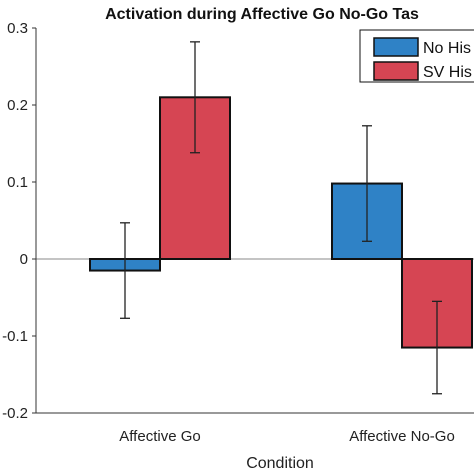 The image size is (474, 474). Describe the element at coordinates (17, 28) in the screenshot. I see `y-tick-label: 0.3` at that location.